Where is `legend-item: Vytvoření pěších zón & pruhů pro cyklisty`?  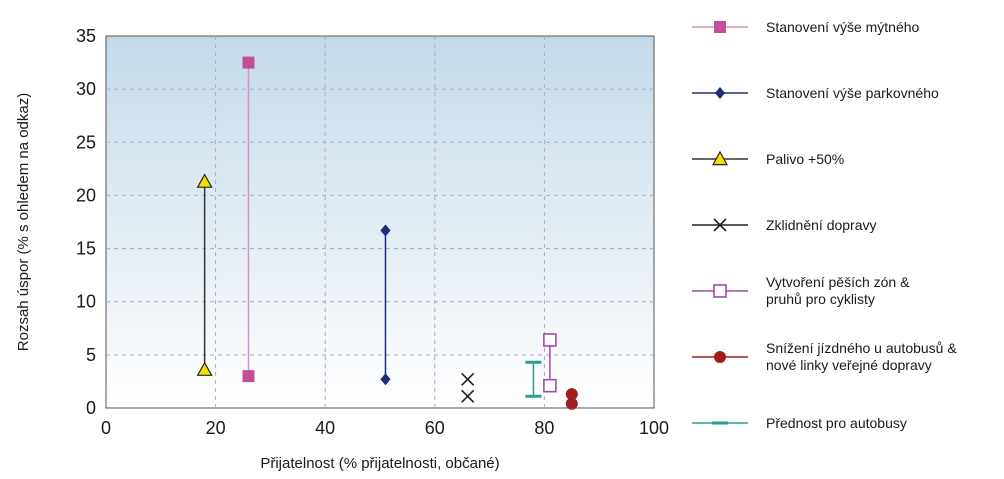
legend-item: Vytvoření pěších zón & pruhů pro cyklisty is located at coordinates (847, 290).